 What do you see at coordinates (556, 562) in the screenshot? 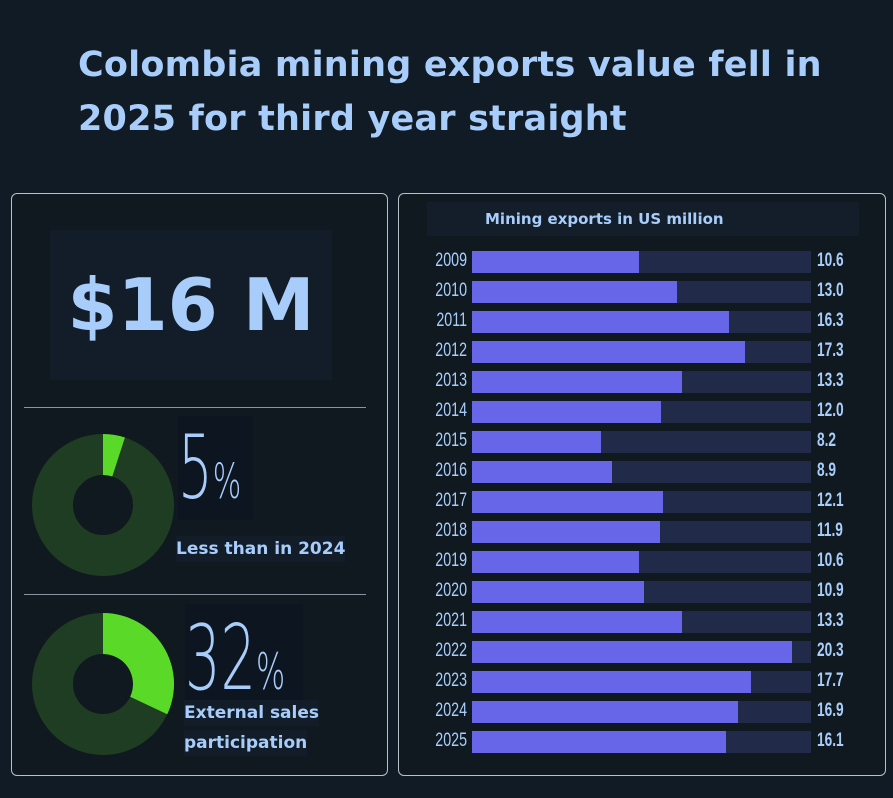
I see `bar-2019` at bounding box center [556, 562].